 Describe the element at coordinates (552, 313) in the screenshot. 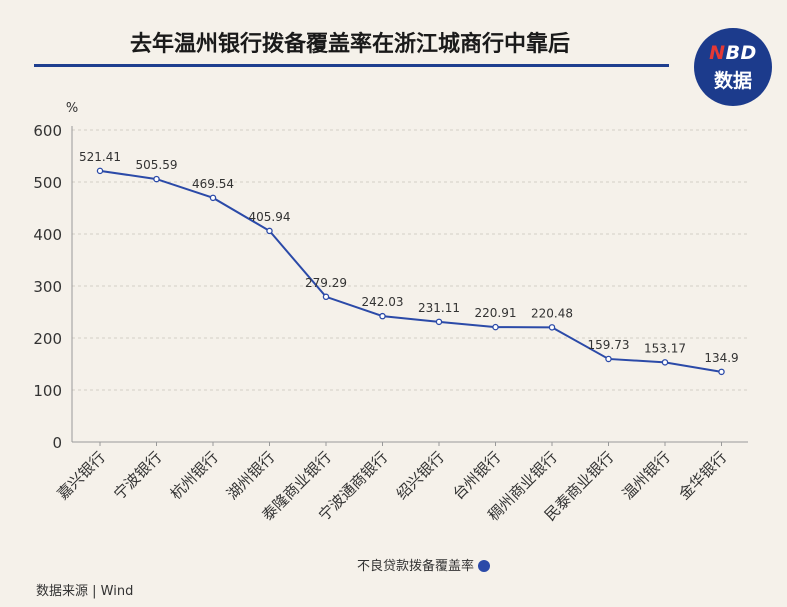

I see `data-label: 220.48` at that location.